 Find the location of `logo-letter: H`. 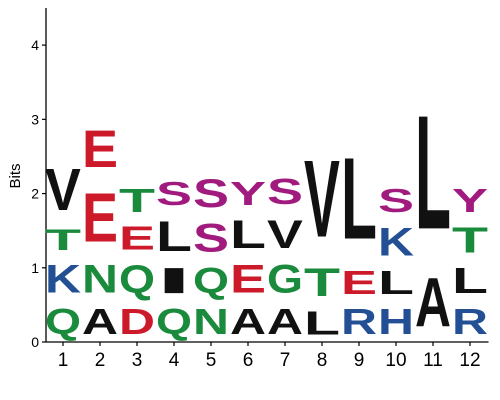

logo-letter: H is located at coordinates (396, 321).